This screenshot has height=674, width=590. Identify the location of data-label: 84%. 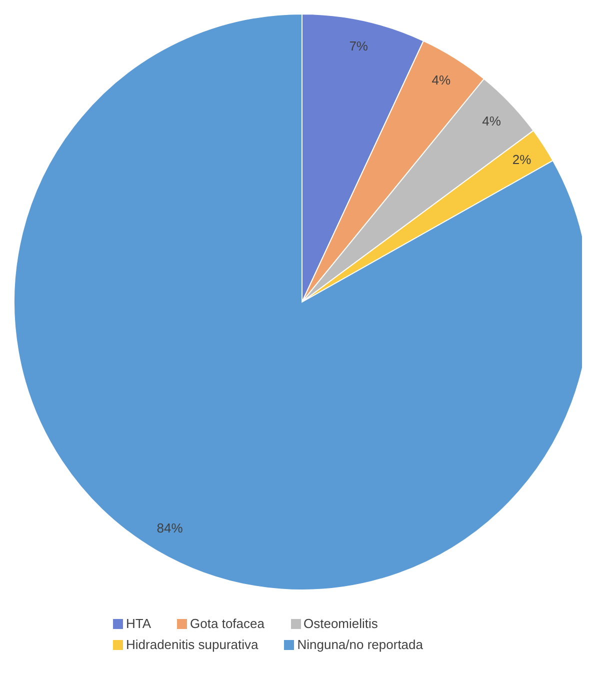
(170, 528).